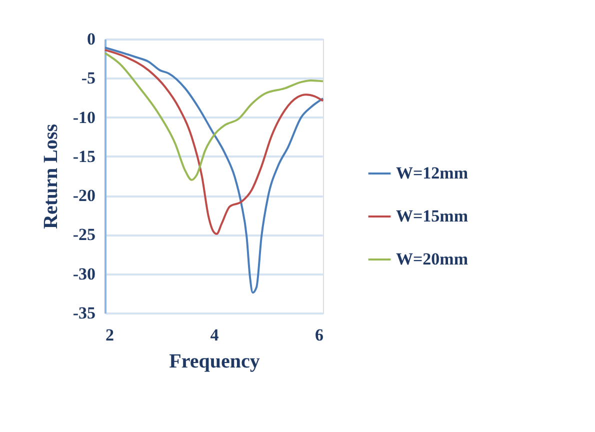  Describe the element at coordinates (319, 335) in the screenshot. I see `x-tick-label: 6` at that location.